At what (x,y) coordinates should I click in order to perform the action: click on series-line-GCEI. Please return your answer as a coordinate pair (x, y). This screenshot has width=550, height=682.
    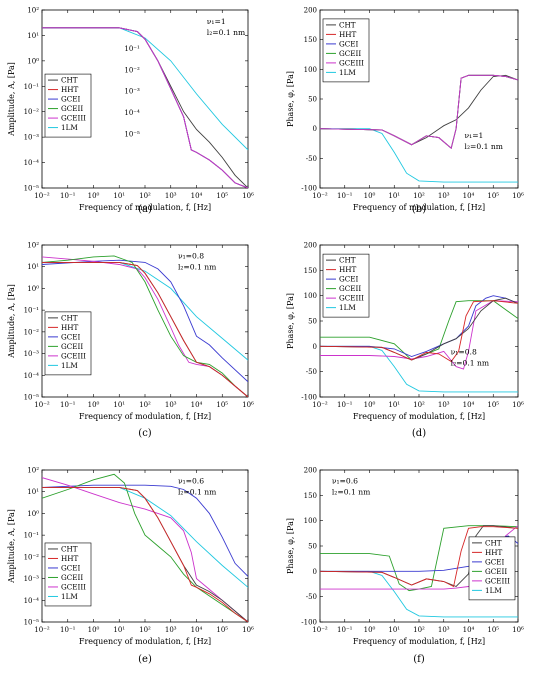
    Looking at the image, I should click on (419, 112).